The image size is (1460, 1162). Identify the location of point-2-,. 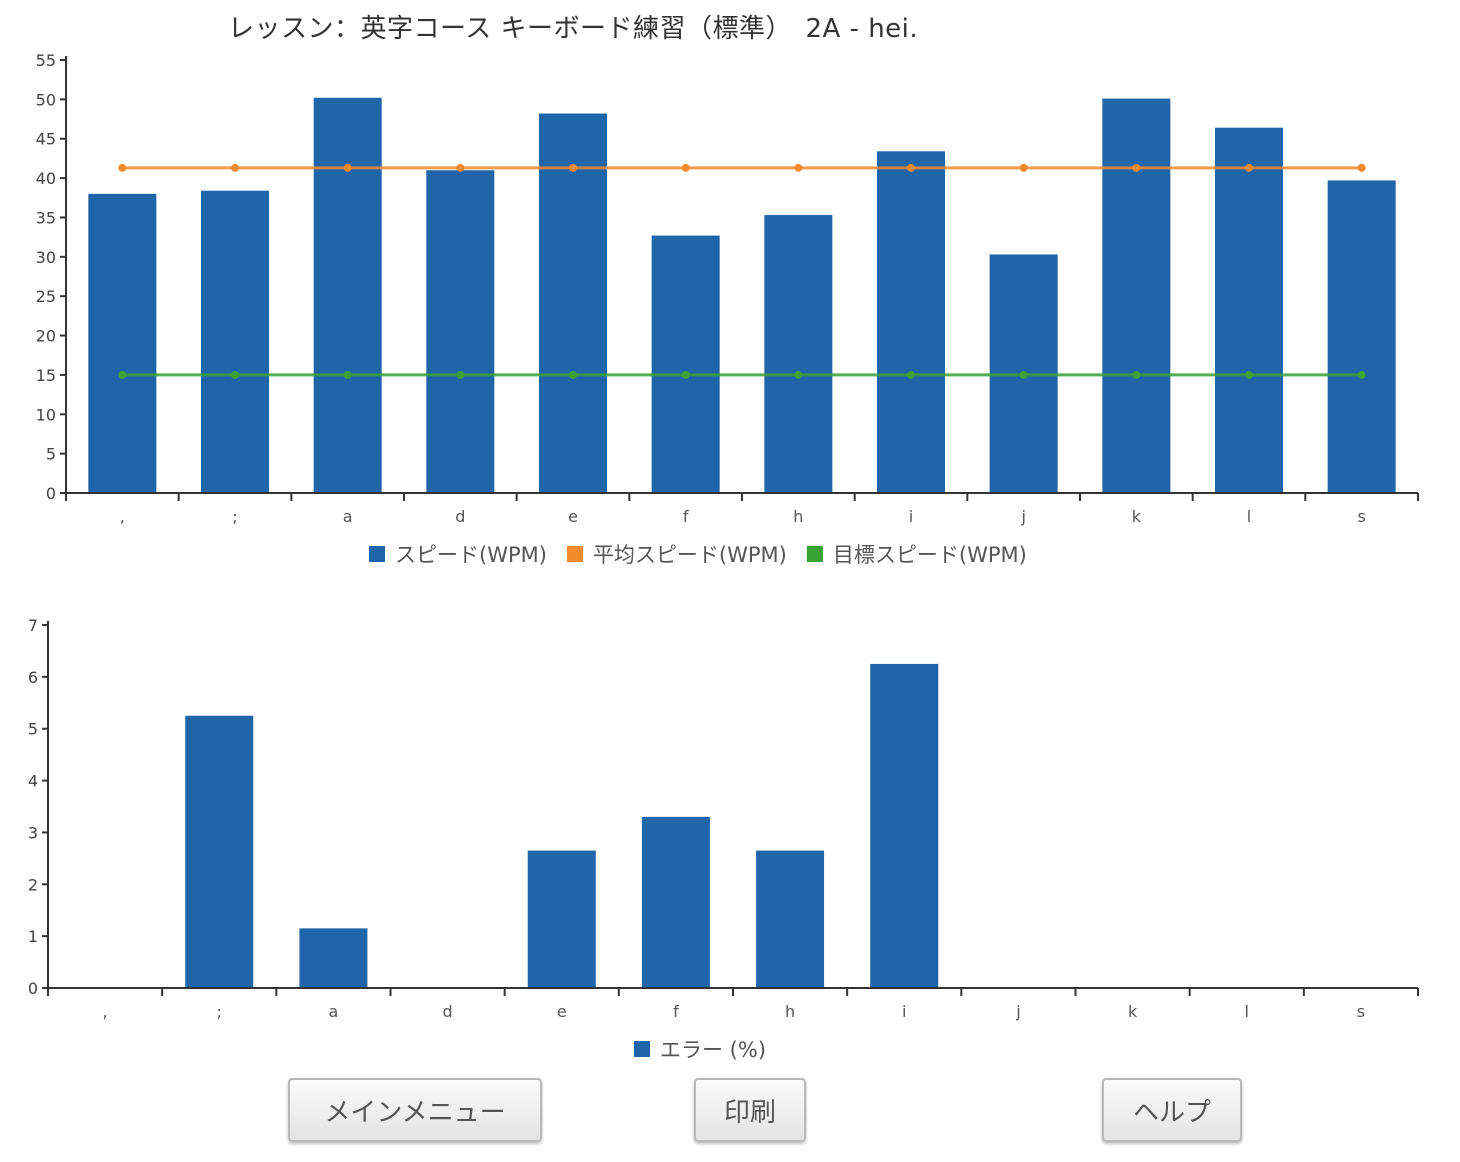
(122, 374).